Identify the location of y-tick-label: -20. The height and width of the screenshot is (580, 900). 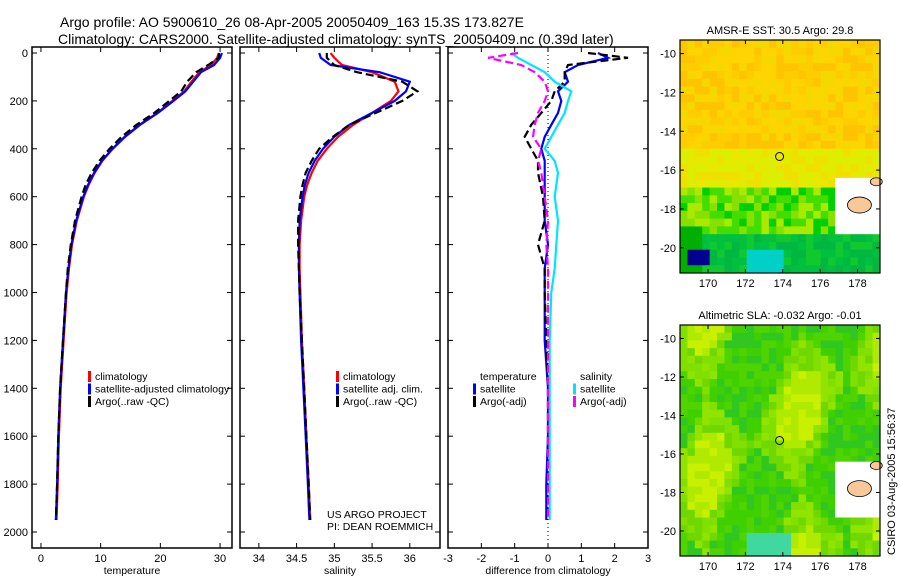
(668, 249).